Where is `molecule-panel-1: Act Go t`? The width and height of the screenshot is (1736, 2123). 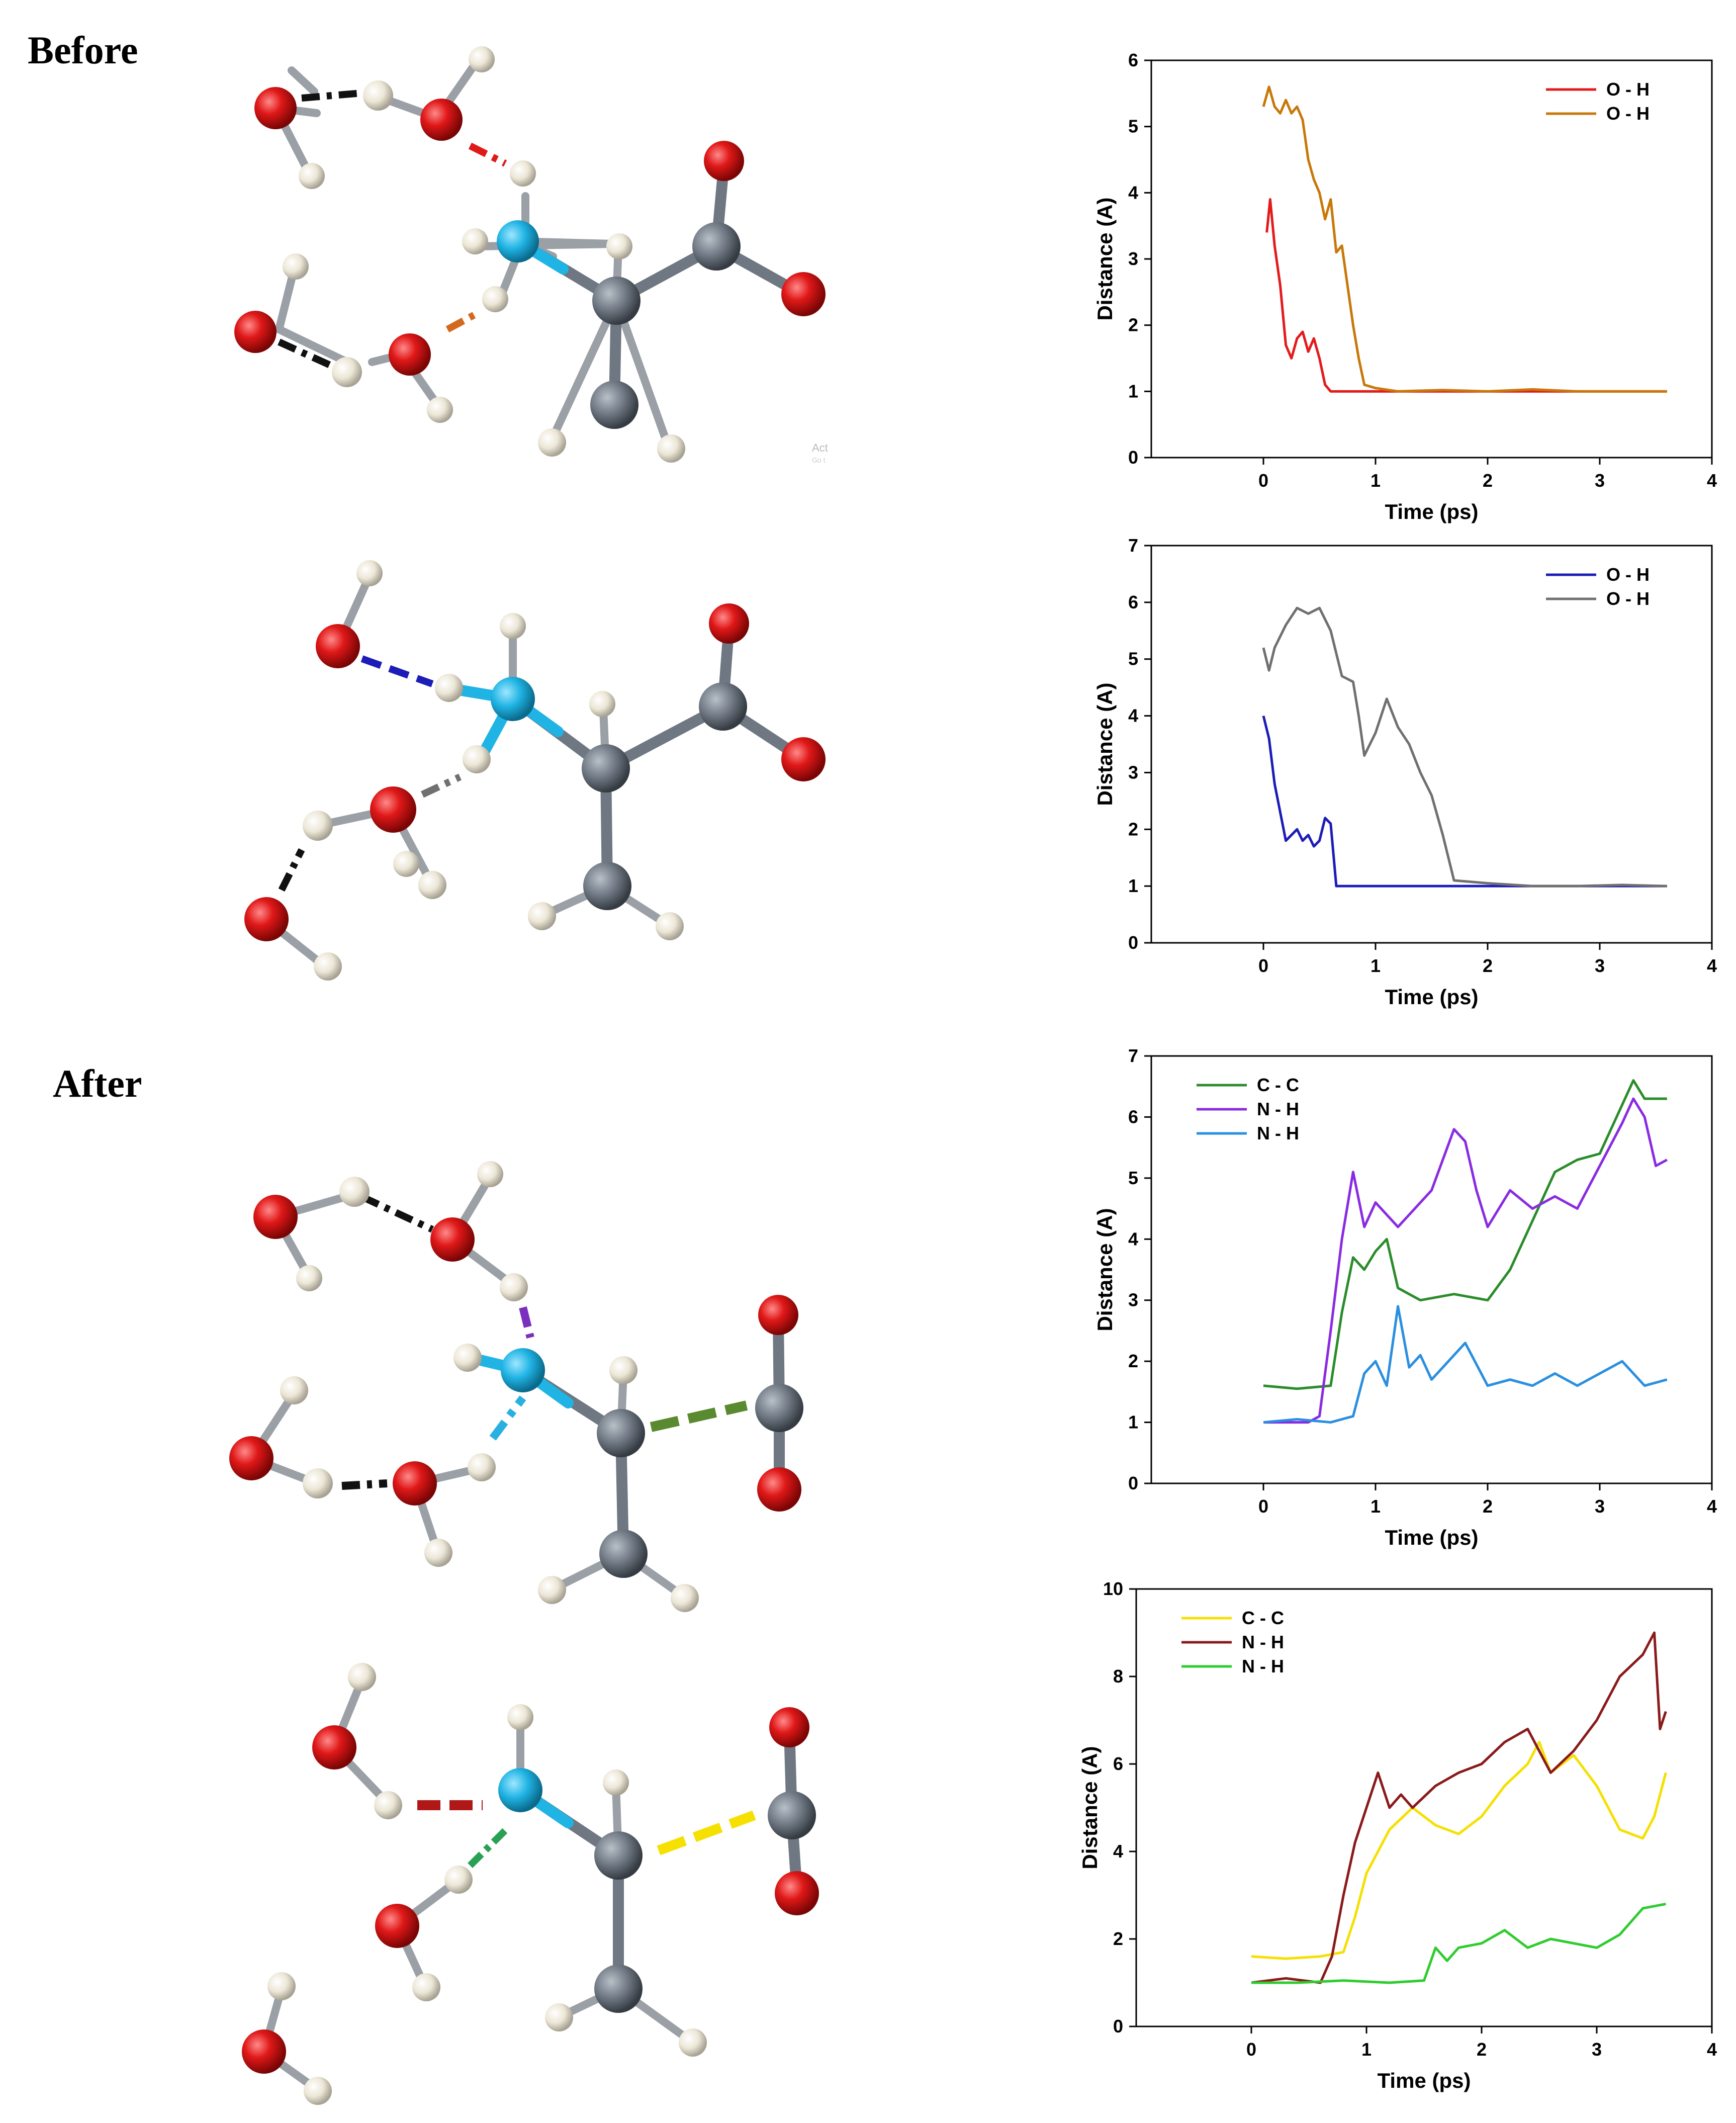
molecule-panel-1: Act Go t is located at coordinates (531, 255).